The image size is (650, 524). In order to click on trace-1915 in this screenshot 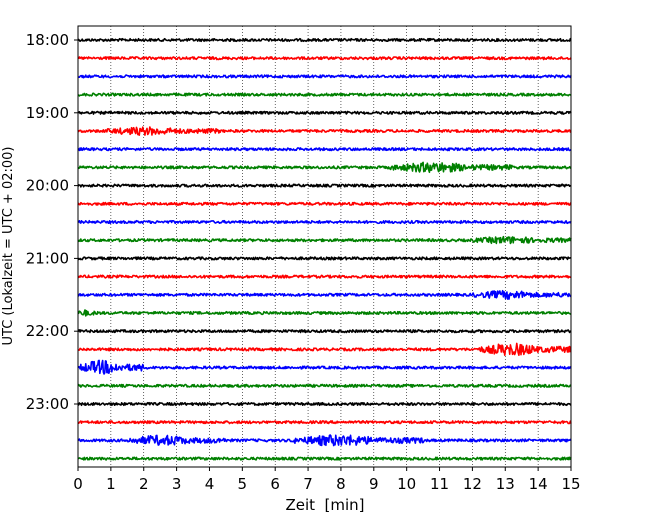, I will do `click(324, 131)`.